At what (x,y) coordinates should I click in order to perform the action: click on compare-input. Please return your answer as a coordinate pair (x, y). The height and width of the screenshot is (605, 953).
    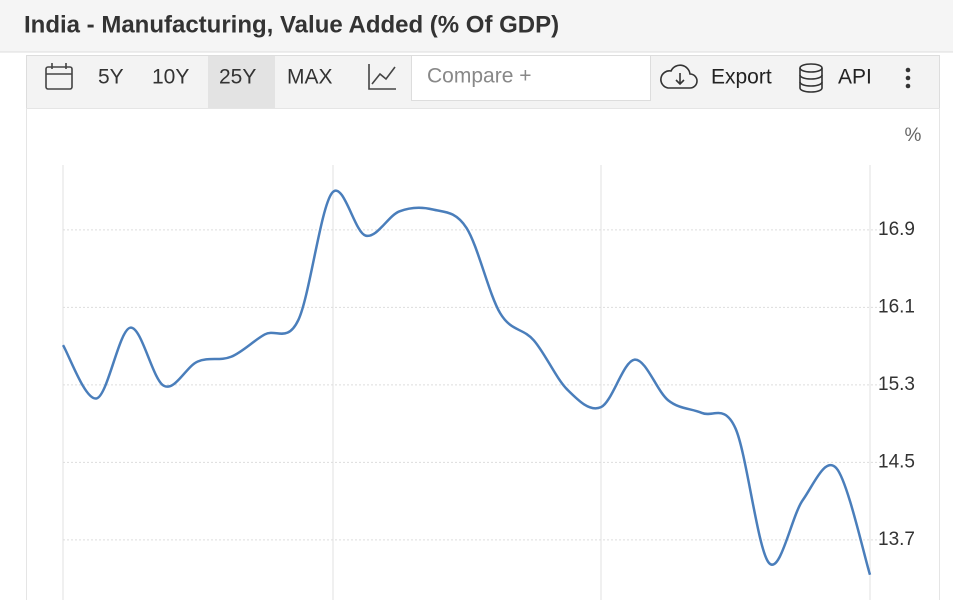
    Looking at the image, I should click on (531, 78).